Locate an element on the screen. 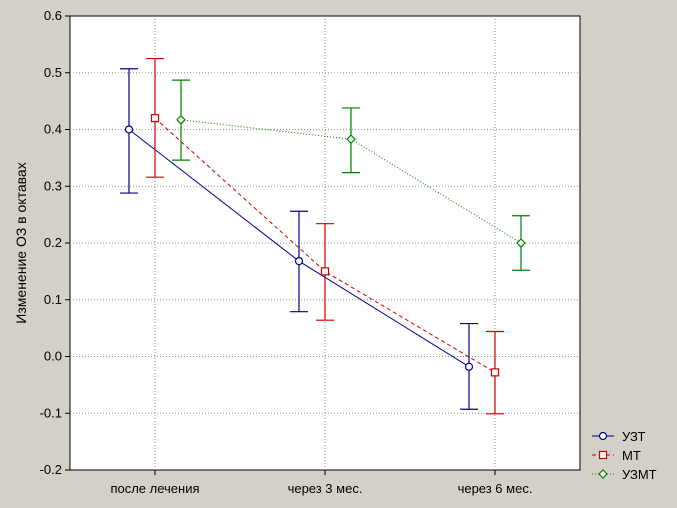 The height and width of the screenshot is (508, 677). x-tick-label: через 6 мес. is located at coordinates (495, 488).